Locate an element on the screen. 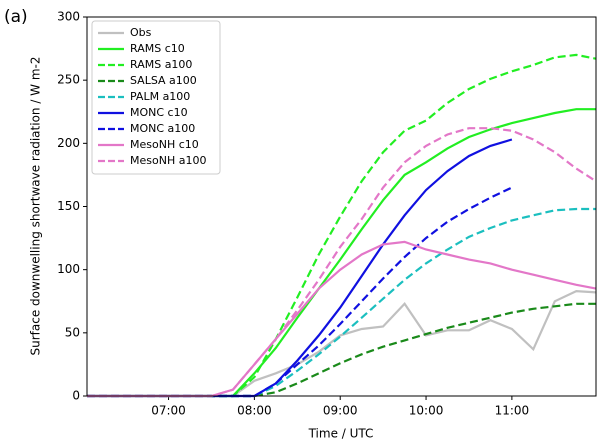 This screenshot has width=598, height=443. legend-label: RAMS a100 is located at coordinates (161, 64).